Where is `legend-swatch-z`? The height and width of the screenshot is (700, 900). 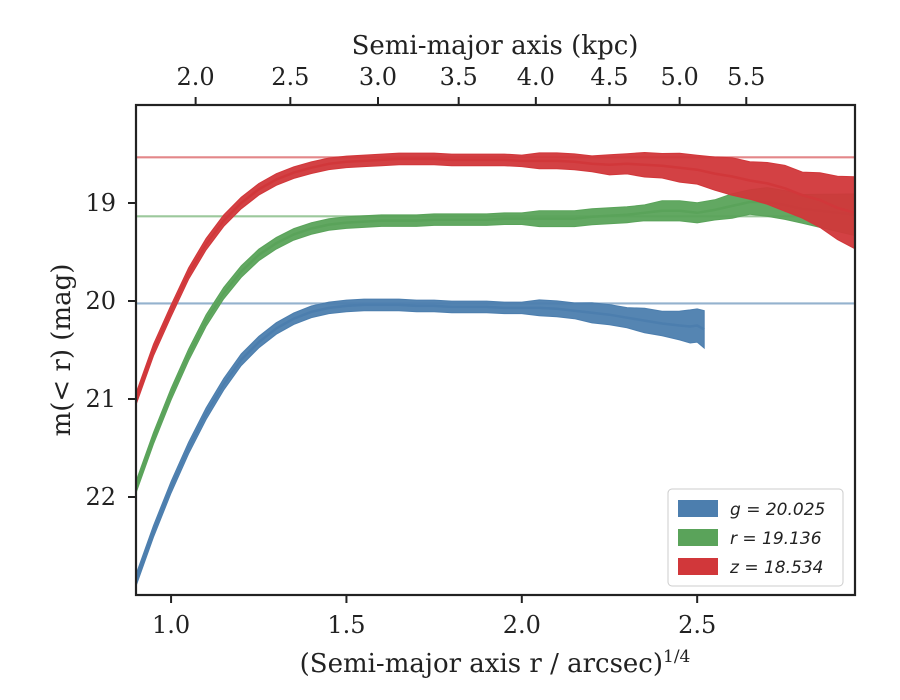 legend-swatch-z is located at coordinates (698, 566).